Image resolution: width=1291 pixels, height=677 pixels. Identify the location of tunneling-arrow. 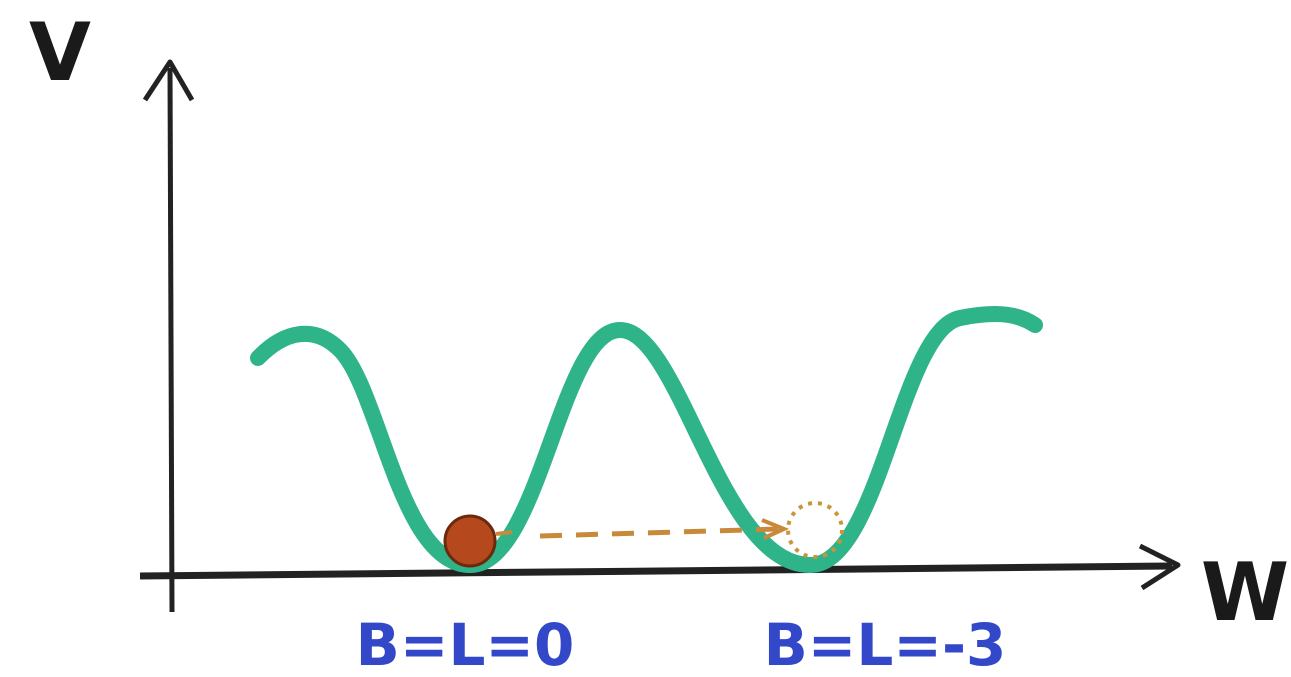
(775, 529).